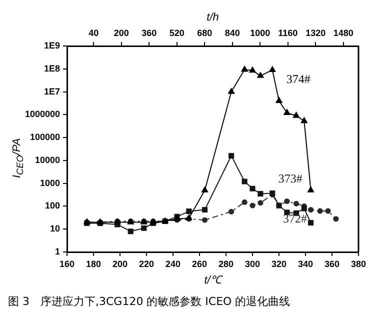 The height and width of the screenshot is (321, 377). What do you see at coordinates (226, 263) in the screenshot?
I see `x-tick-label: 280` at bounding box center [226, 263].